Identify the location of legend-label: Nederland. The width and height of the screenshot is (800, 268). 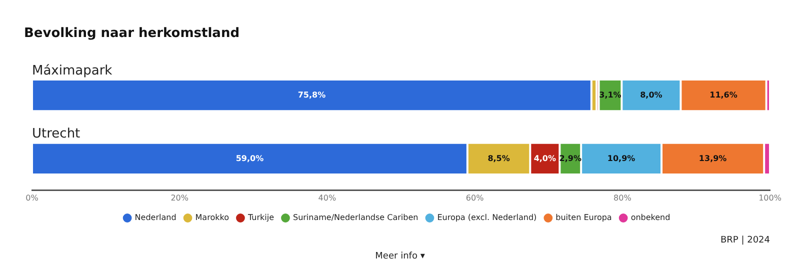
(155, 217).